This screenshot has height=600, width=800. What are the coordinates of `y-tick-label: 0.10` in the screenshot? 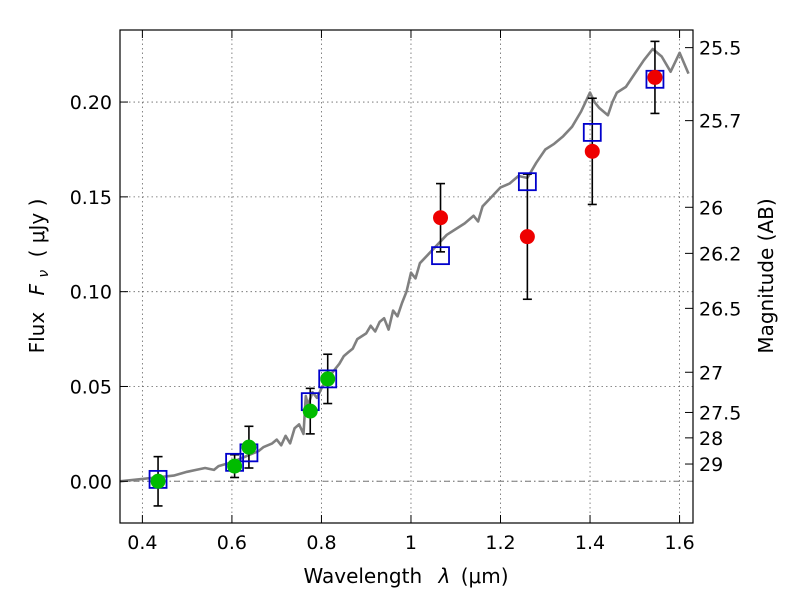 It's located at (91, 293).